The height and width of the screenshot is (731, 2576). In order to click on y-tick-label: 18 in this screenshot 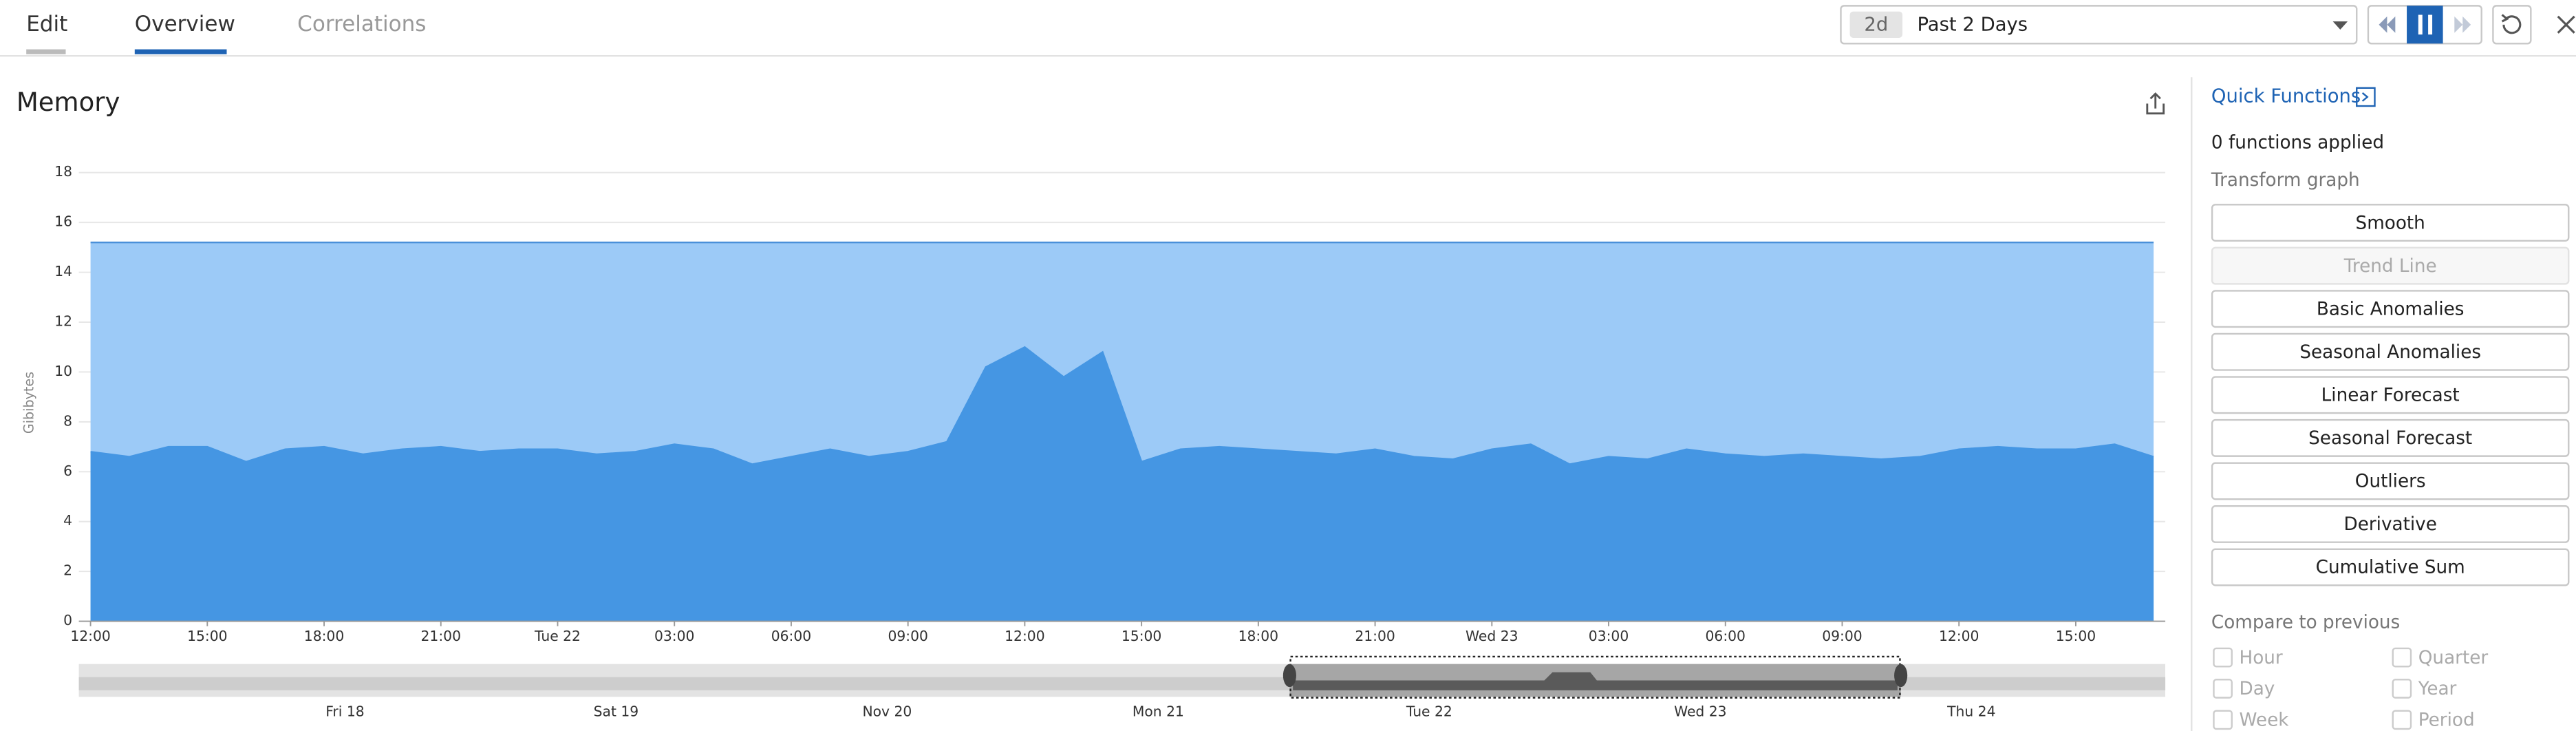, I will do `click(63, 171)`.